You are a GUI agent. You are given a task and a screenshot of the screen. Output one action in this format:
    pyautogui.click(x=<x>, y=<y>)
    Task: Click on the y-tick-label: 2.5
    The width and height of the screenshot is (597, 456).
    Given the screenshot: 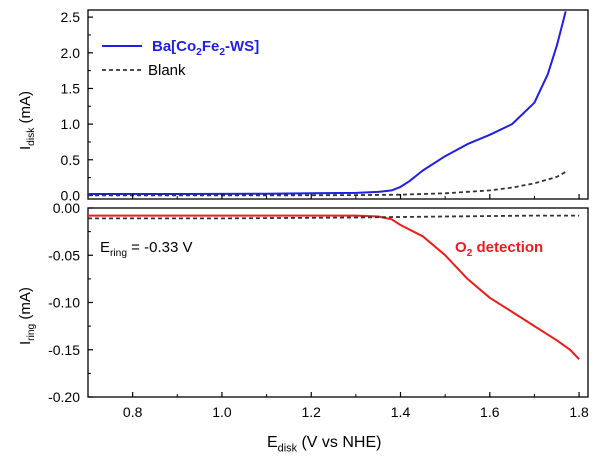 What is the action you would take?
    pyautogui.click(x=71, y=17)
    